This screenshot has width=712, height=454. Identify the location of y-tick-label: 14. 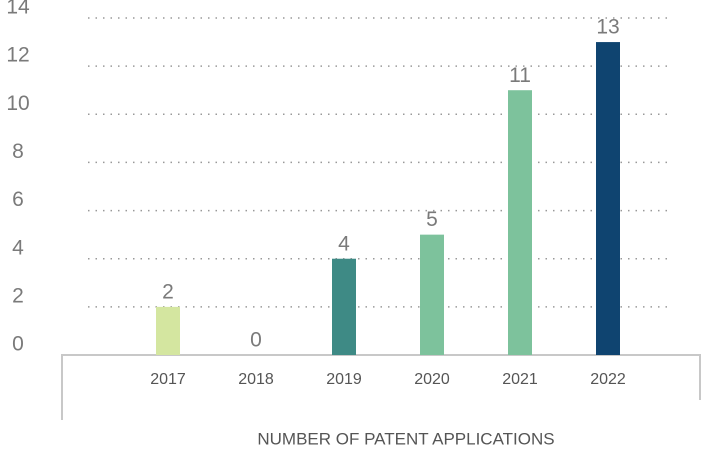
(18, 9).